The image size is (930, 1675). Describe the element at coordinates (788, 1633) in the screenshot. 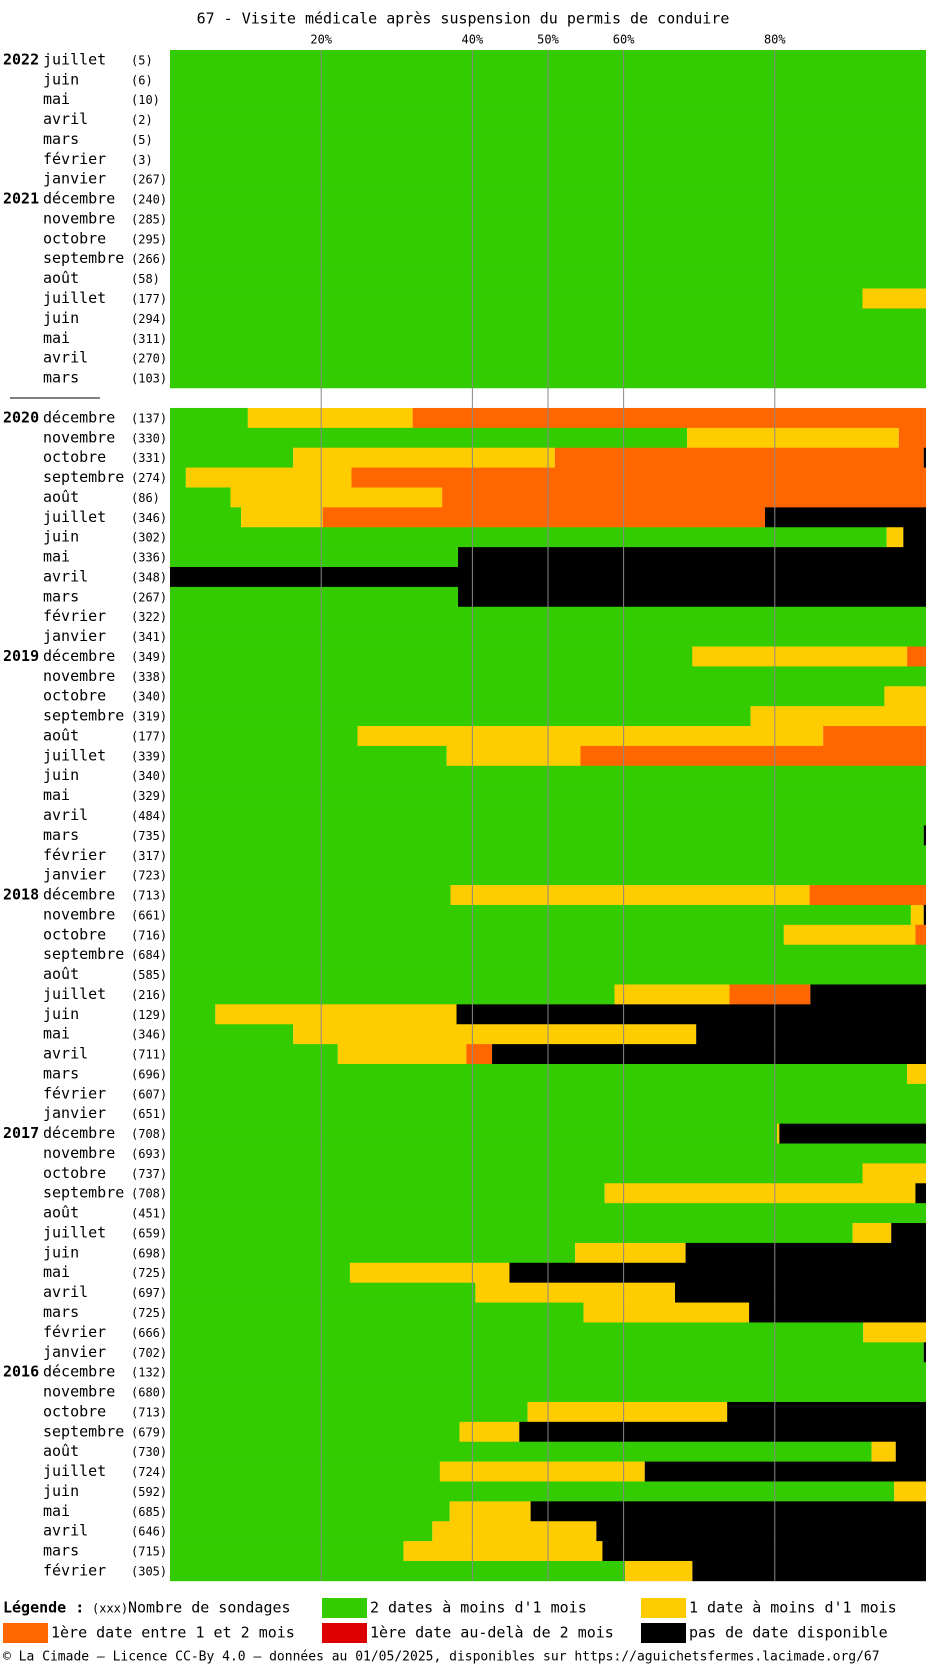

I see `legend-label: pas de date disponible` at that location.